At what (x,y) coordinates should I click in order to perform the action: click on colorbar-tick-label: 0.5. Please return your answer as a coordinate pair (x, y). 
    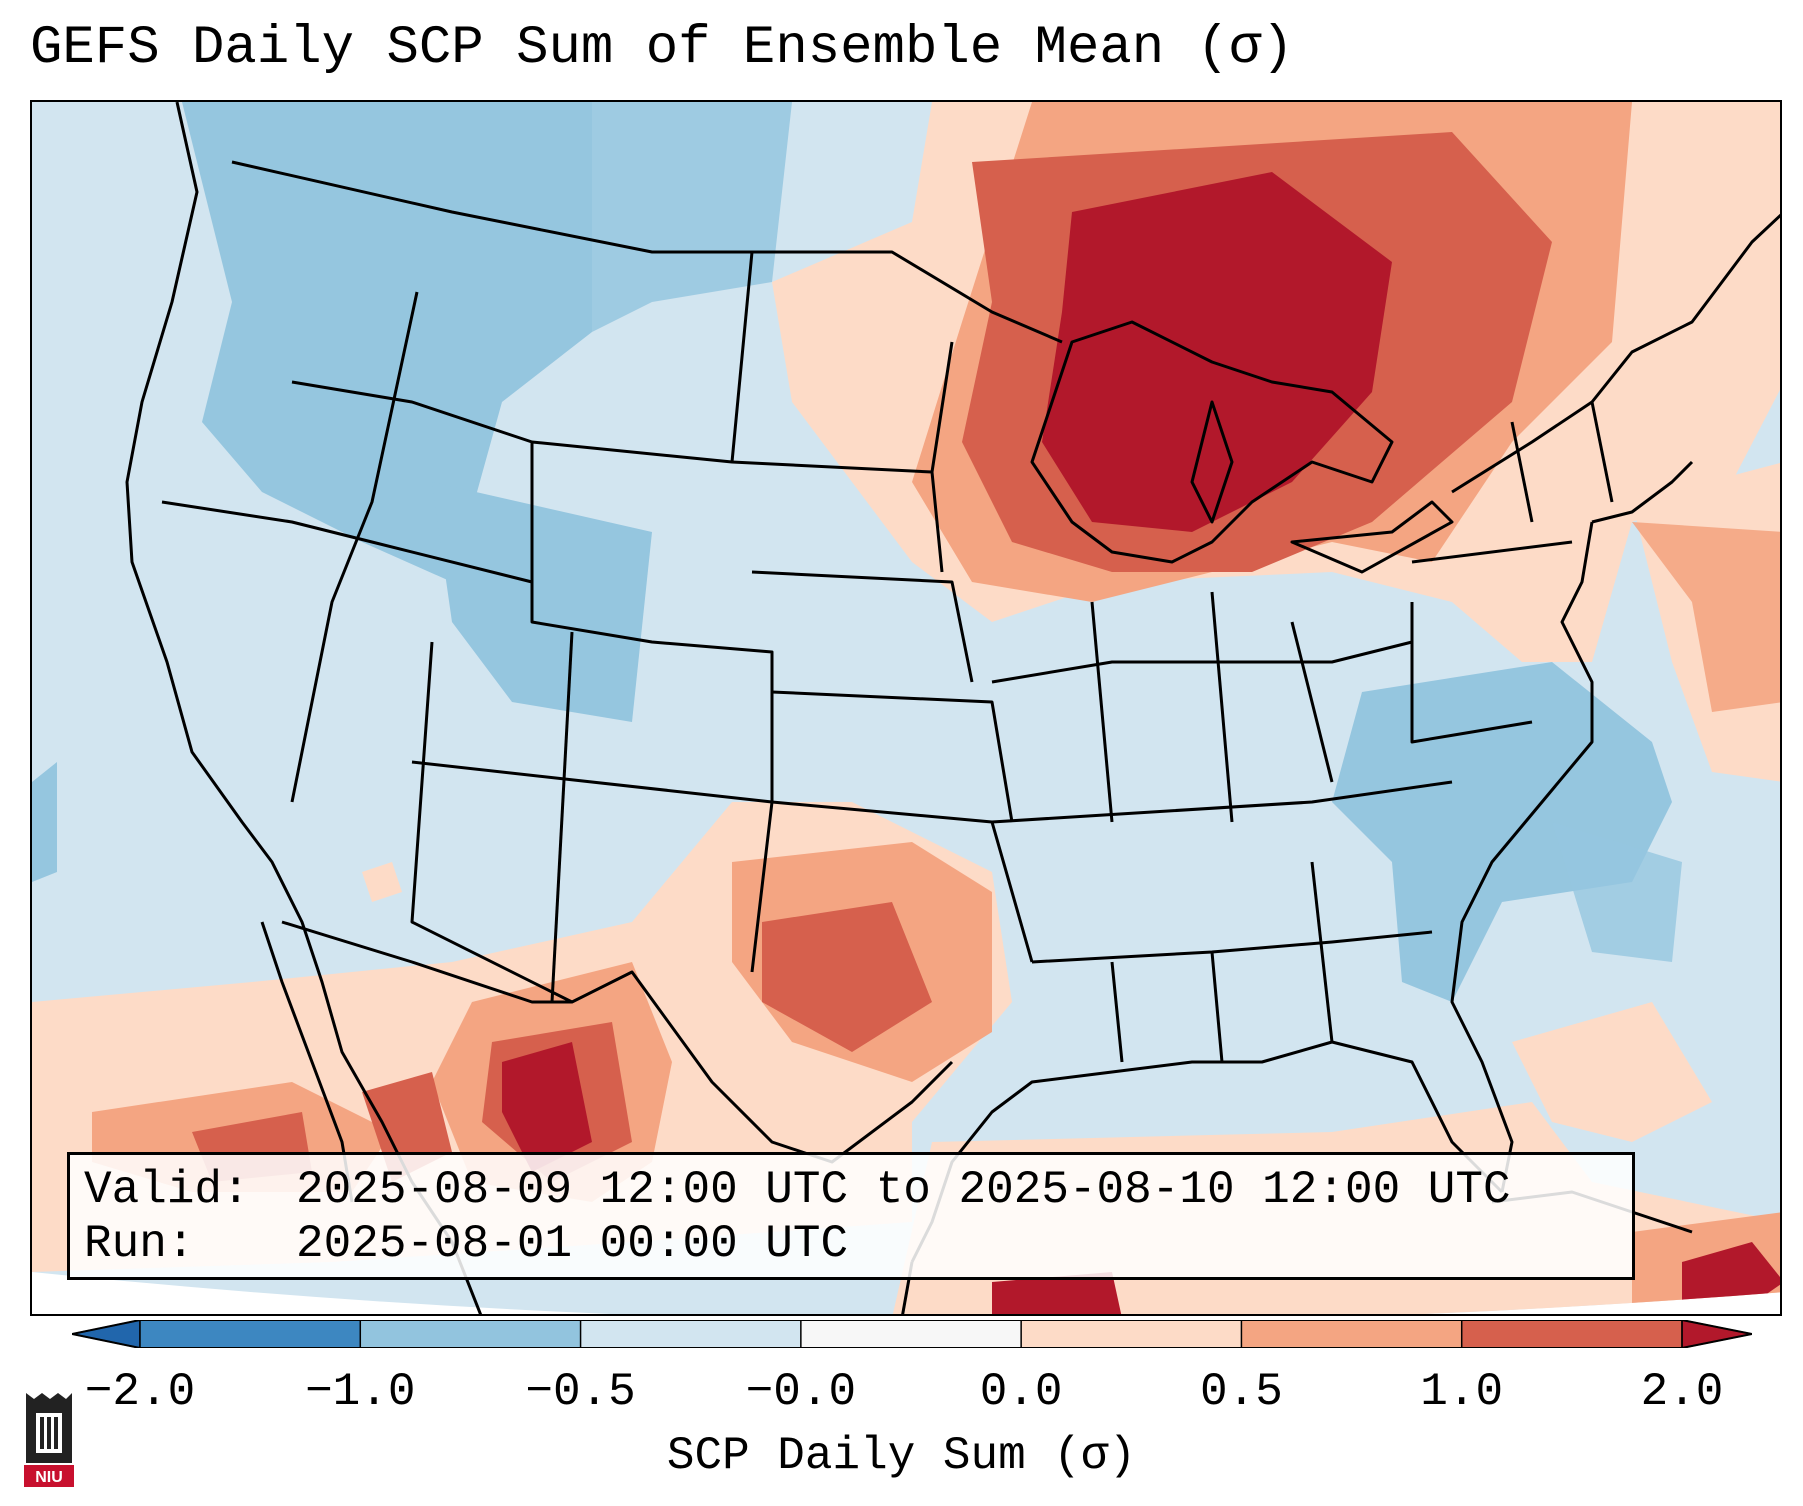
    Looking at the image, I should click on (1241, 1392).